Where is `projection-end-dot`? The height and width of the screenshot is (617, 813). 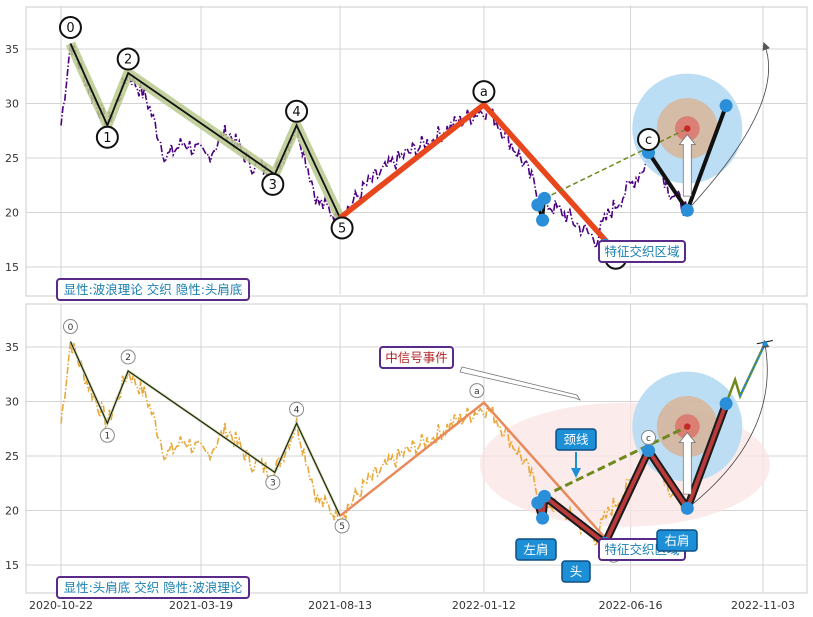
projection-end-dot is located at coordinates (765, 344).